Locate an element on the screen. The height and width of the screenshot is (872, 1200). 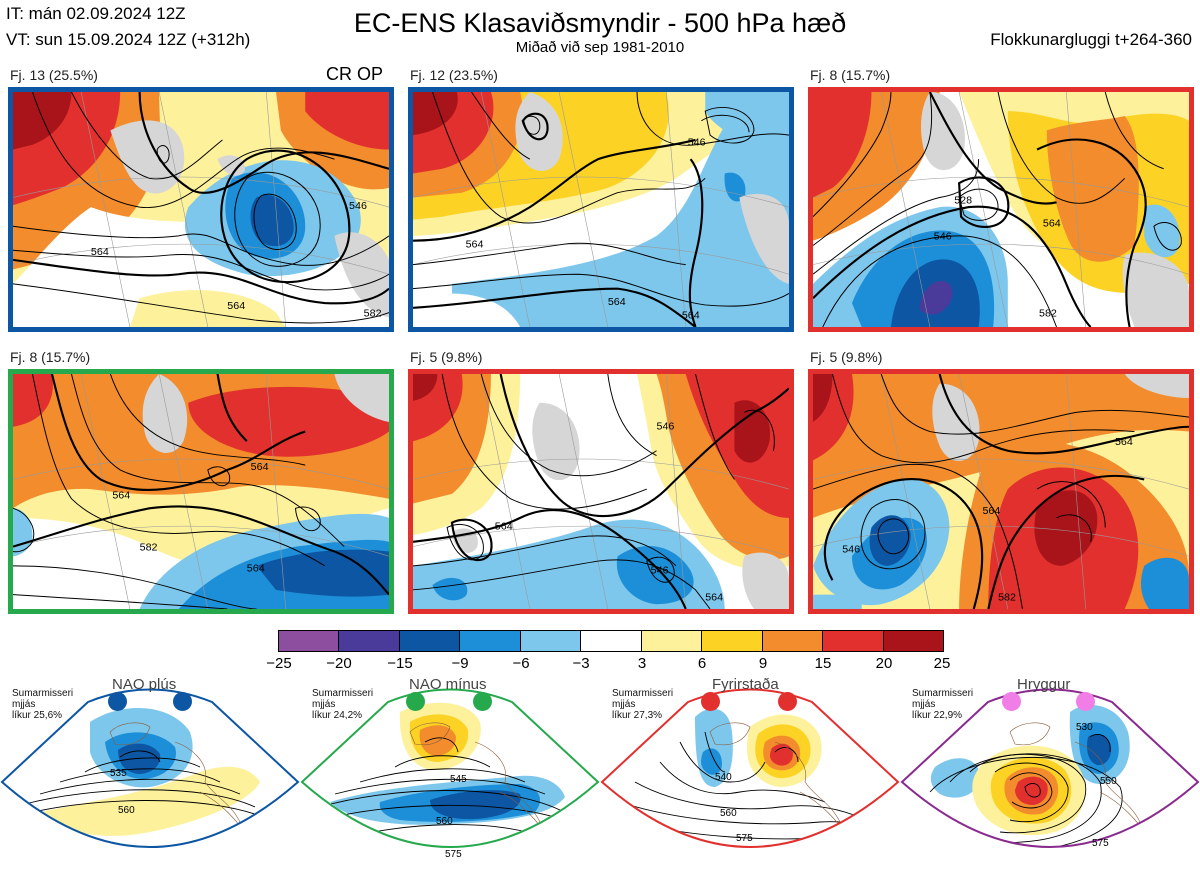
contour-label: 540 is located at coordinates (723, 777).